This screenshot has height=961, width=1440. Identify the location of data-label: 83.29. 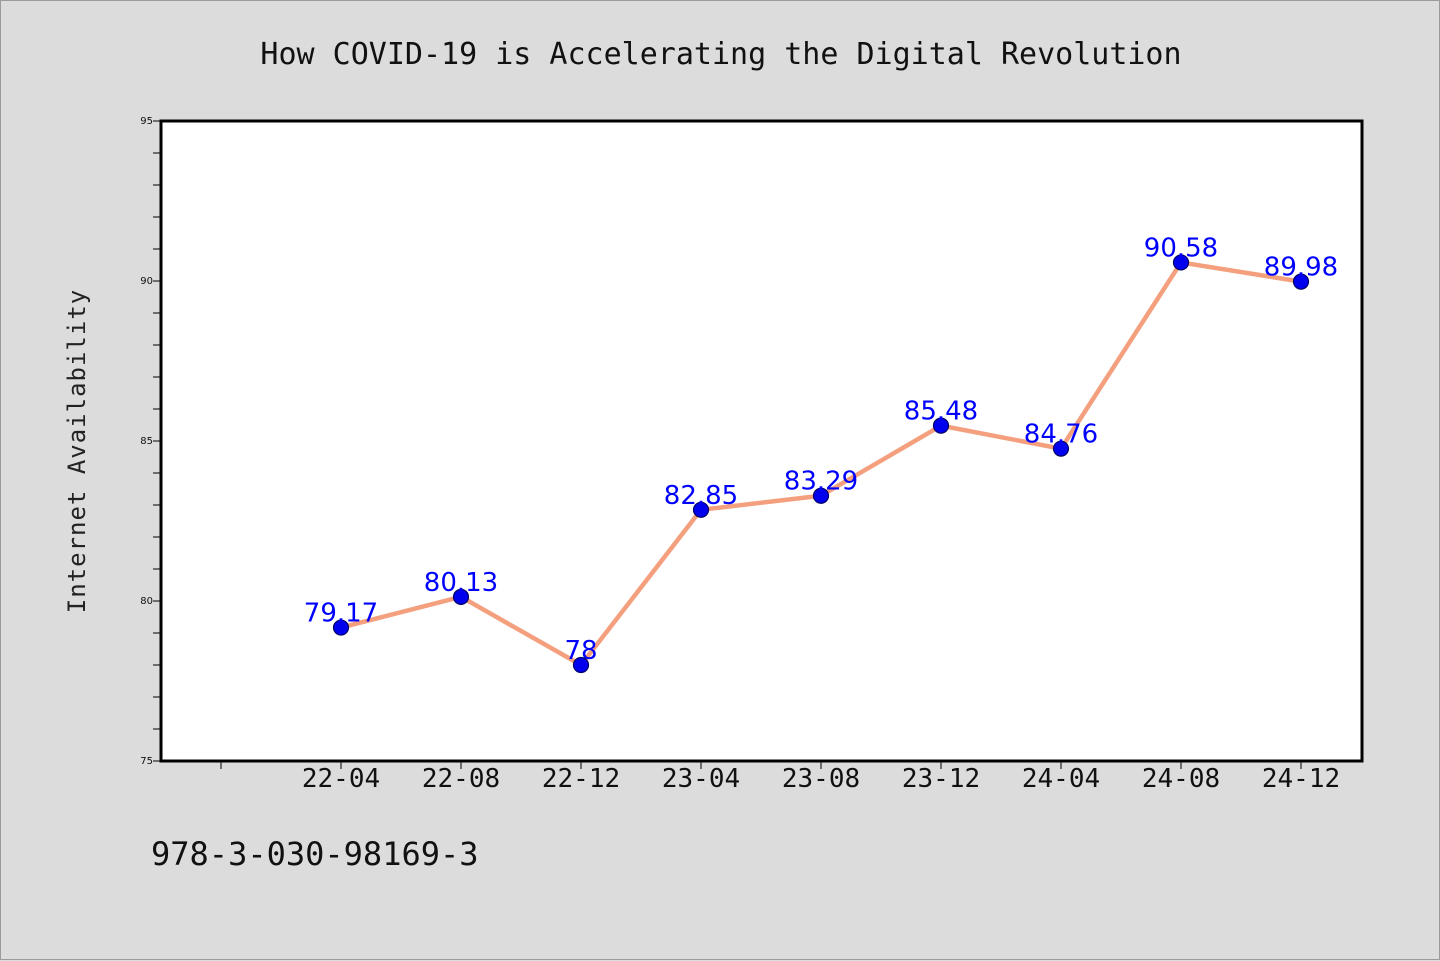
(821, 482).